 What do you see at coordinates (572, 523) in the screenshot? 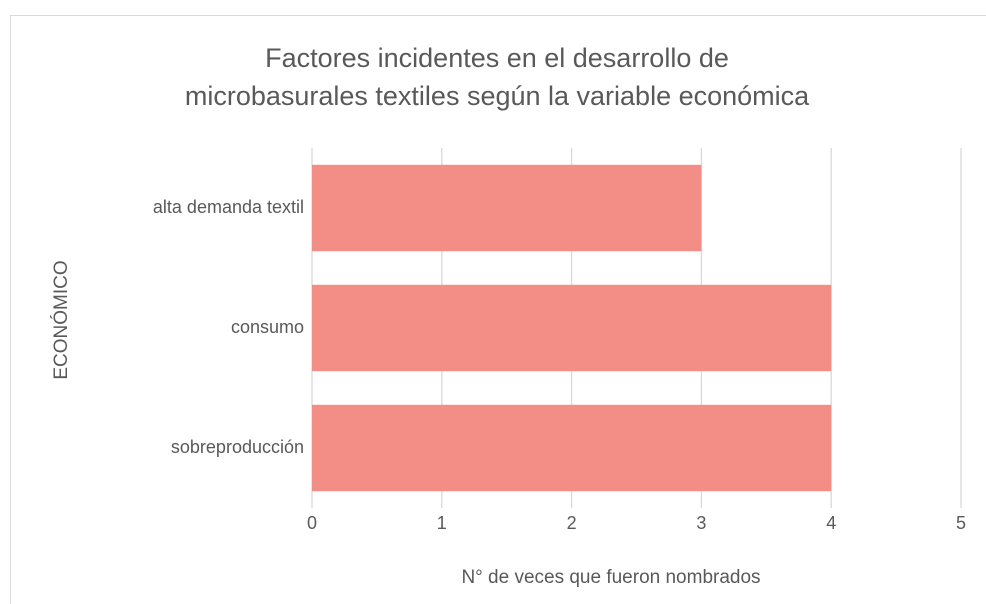
I see `x-tick-label: 2` at bounding box center [572, 523].